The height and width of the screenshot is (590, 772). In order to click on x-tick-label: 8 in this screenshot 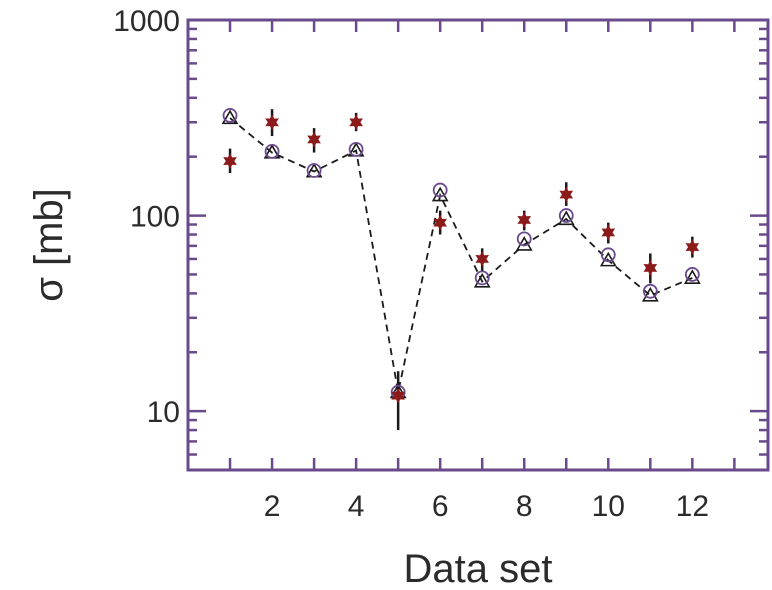, I will do `click(524, 506)`.